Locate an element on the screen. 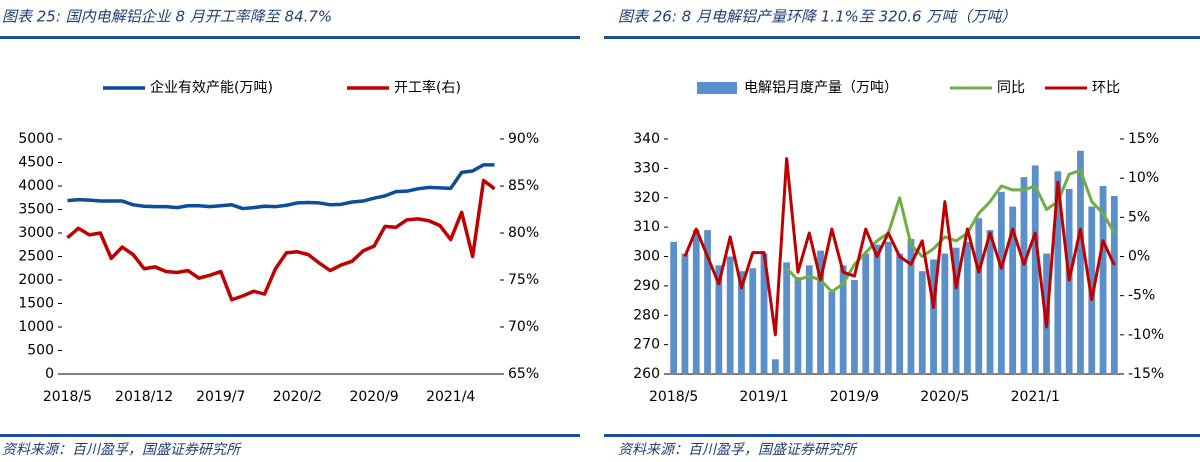 The image size is (1200, 462). legend-label: 企业有效产能(万吨) is located at coordinates (211, 87).